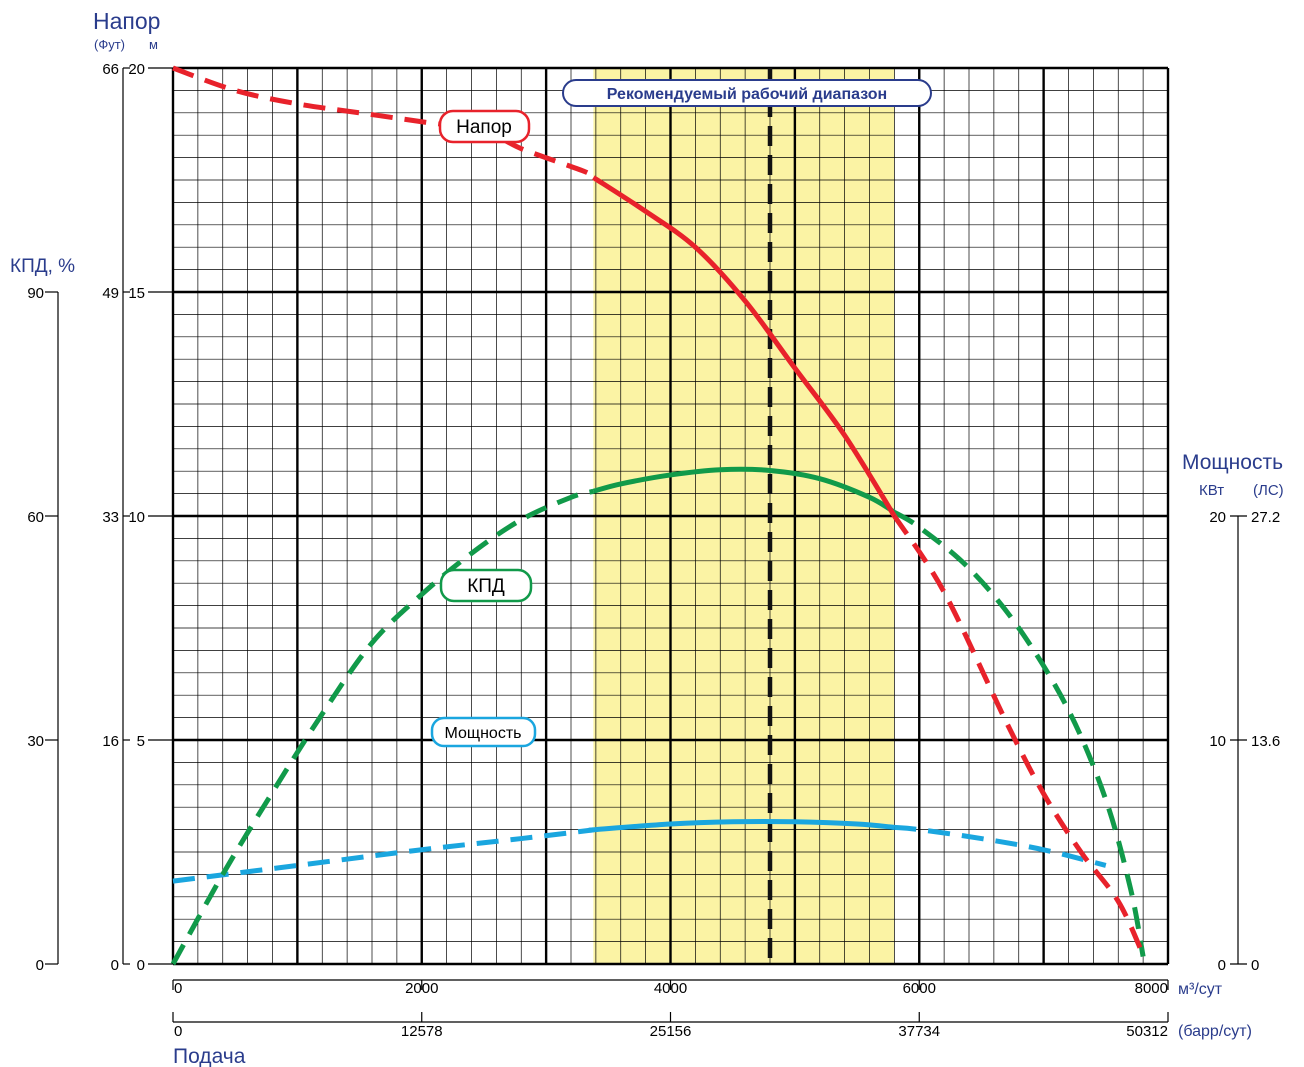 The image size is (1304, 1067). Describe the element at coordinates (1222, 965) in the screenshot. I see `power-kw-tick-label: 0` at that location.